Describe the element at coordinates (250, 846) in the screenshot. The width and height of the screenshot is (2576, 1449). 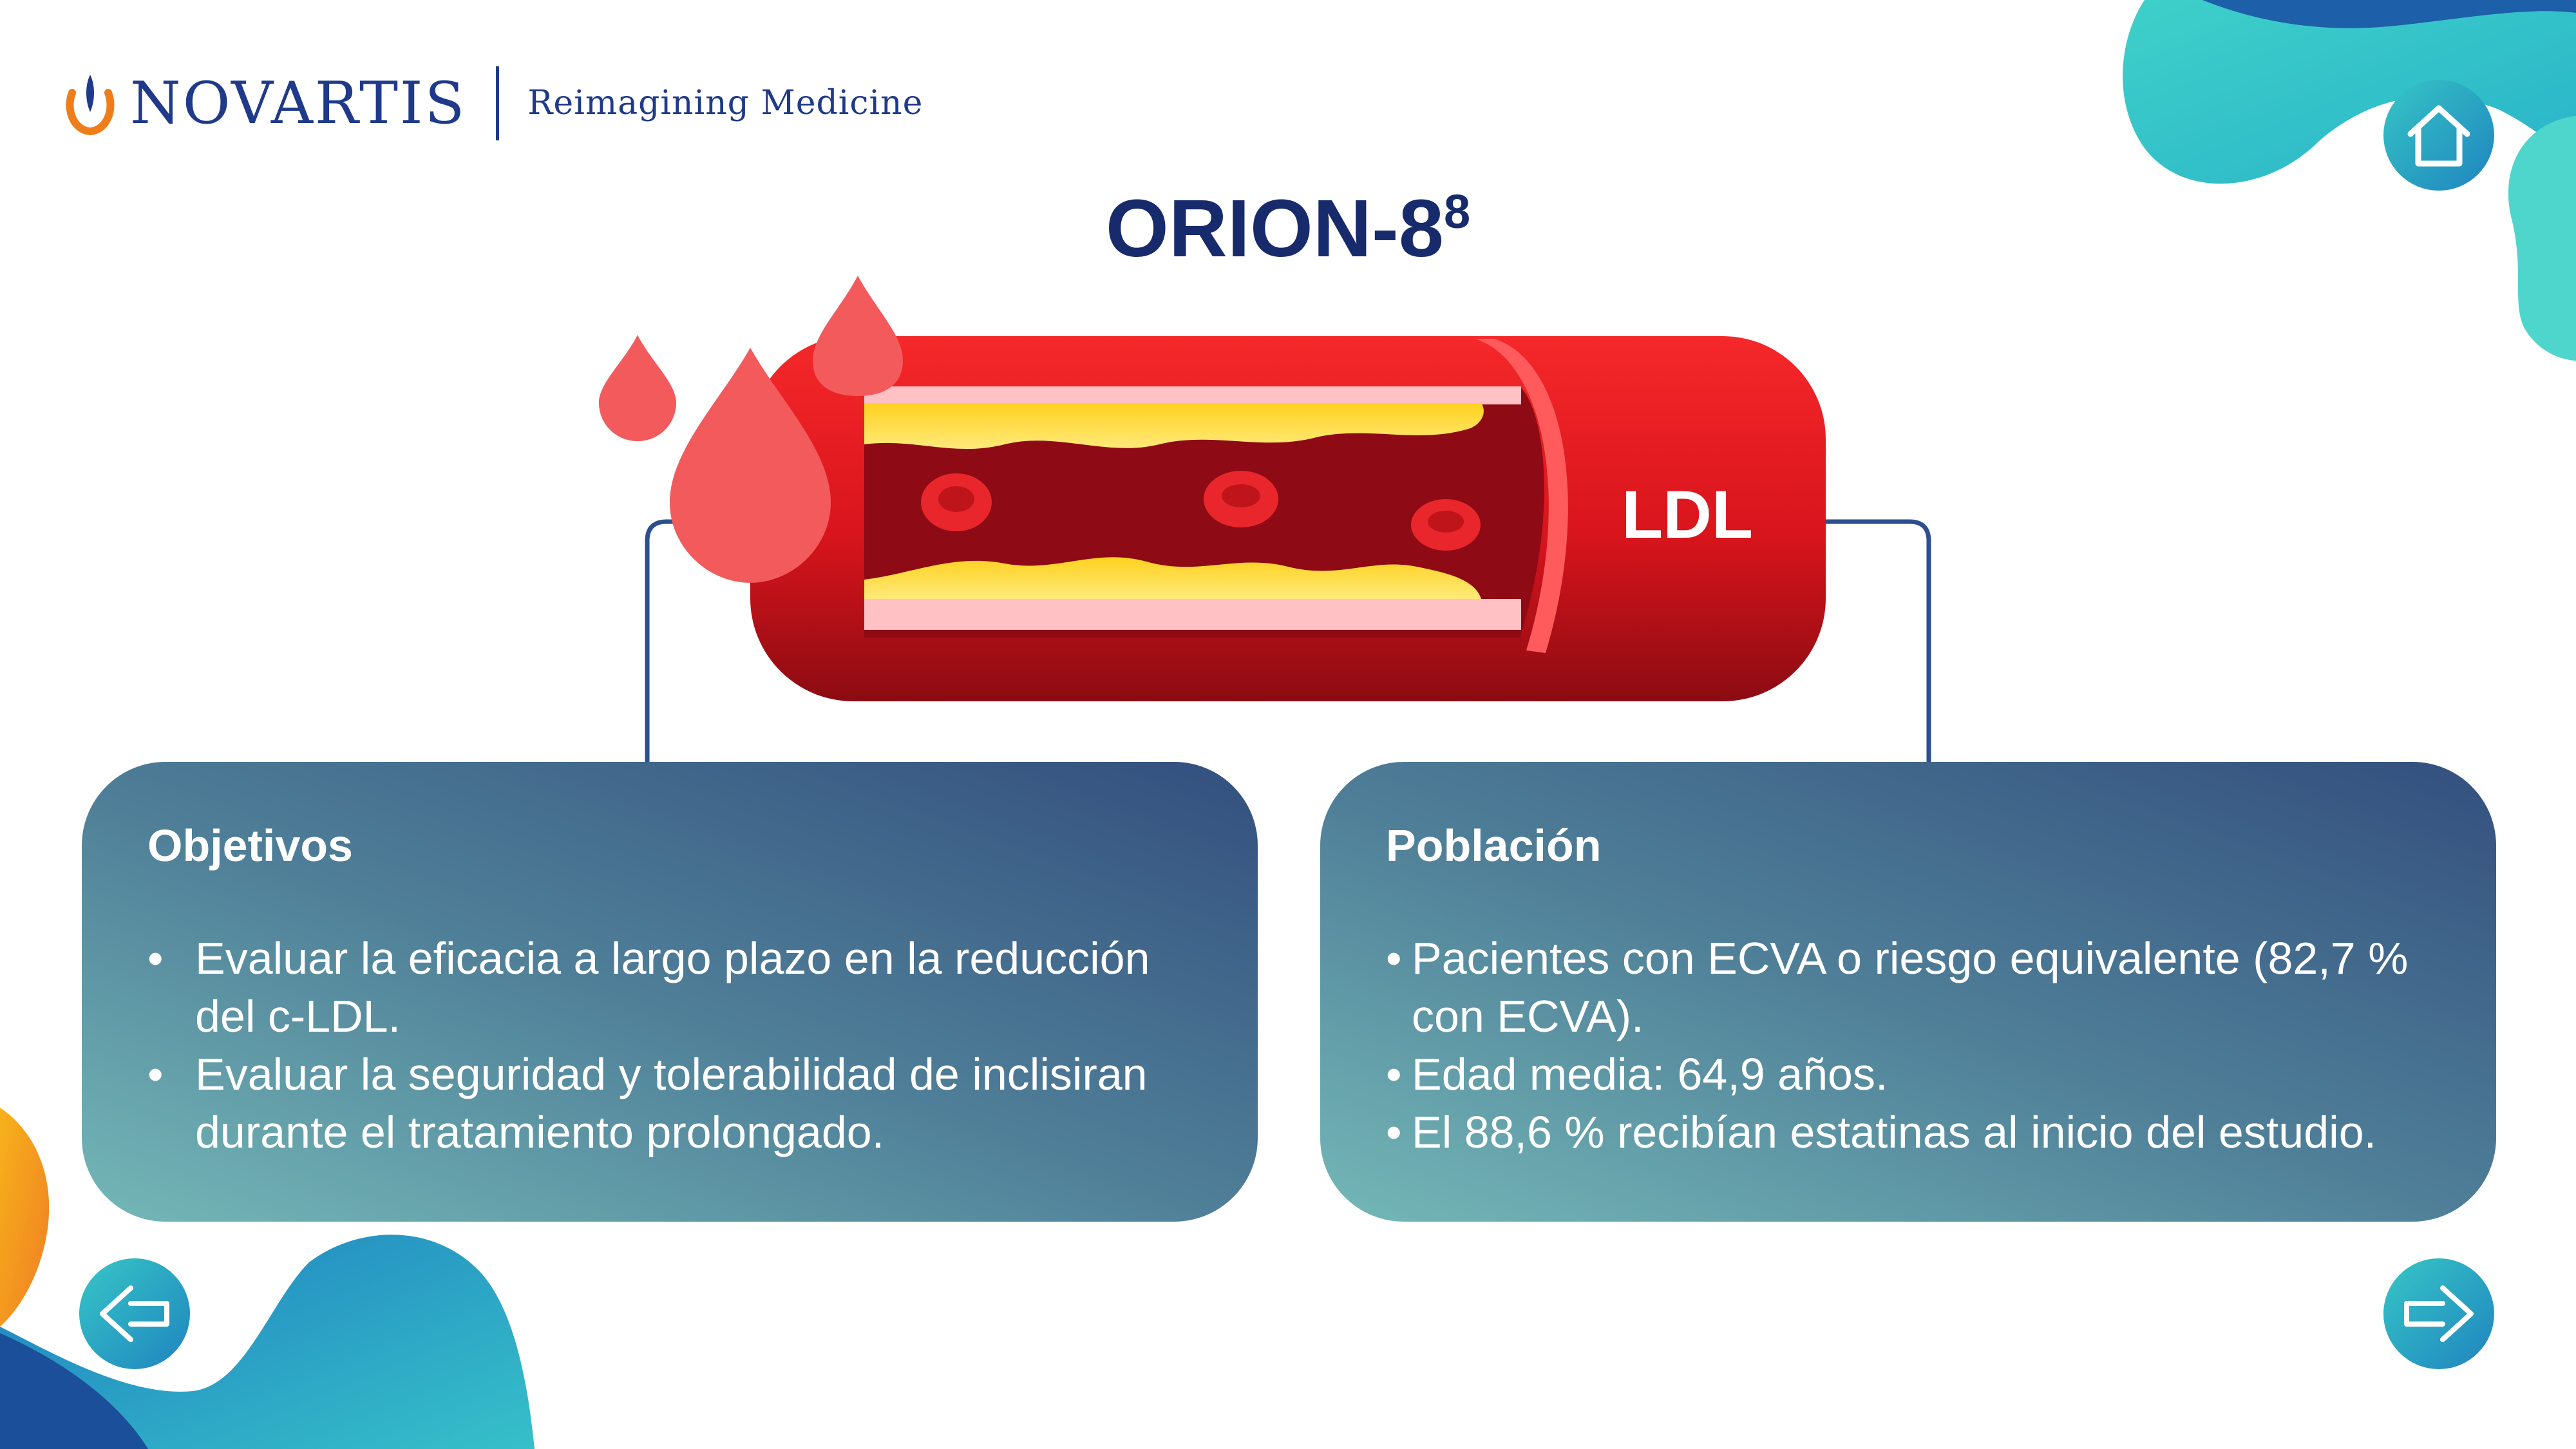
I see `objectives-title: Objetivos` at that location.